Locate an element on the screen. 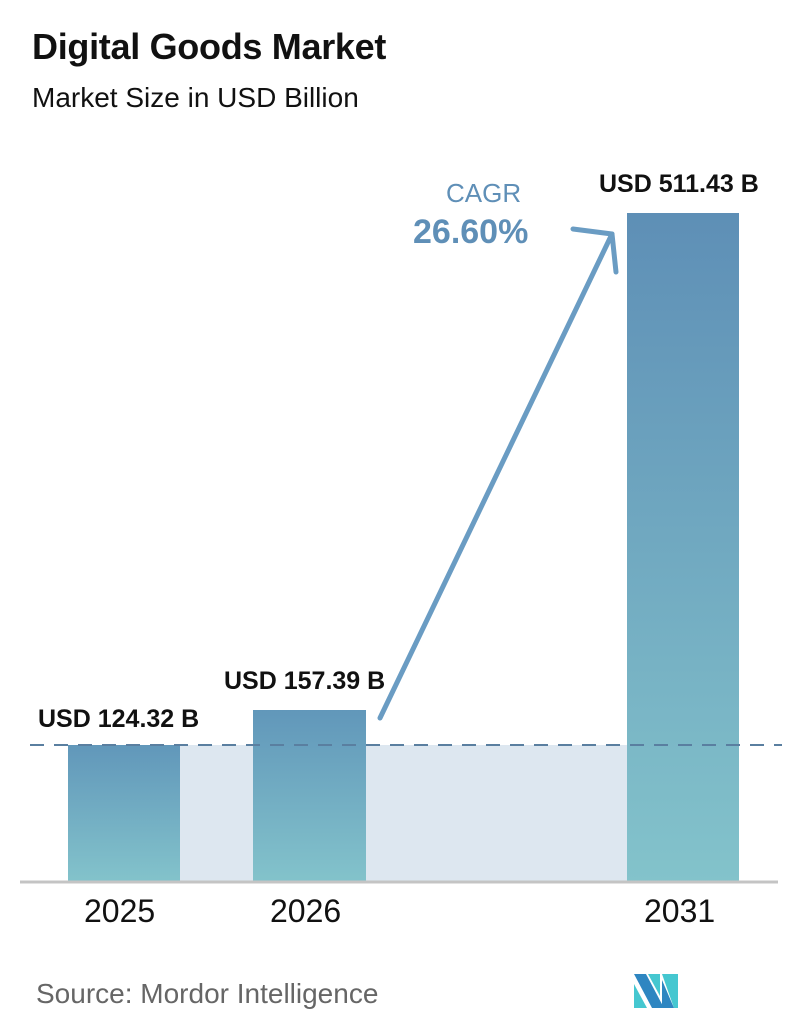 The width and height of the screenshot is (796, 1034). bar-2026 is located at coordinates (309, 796).